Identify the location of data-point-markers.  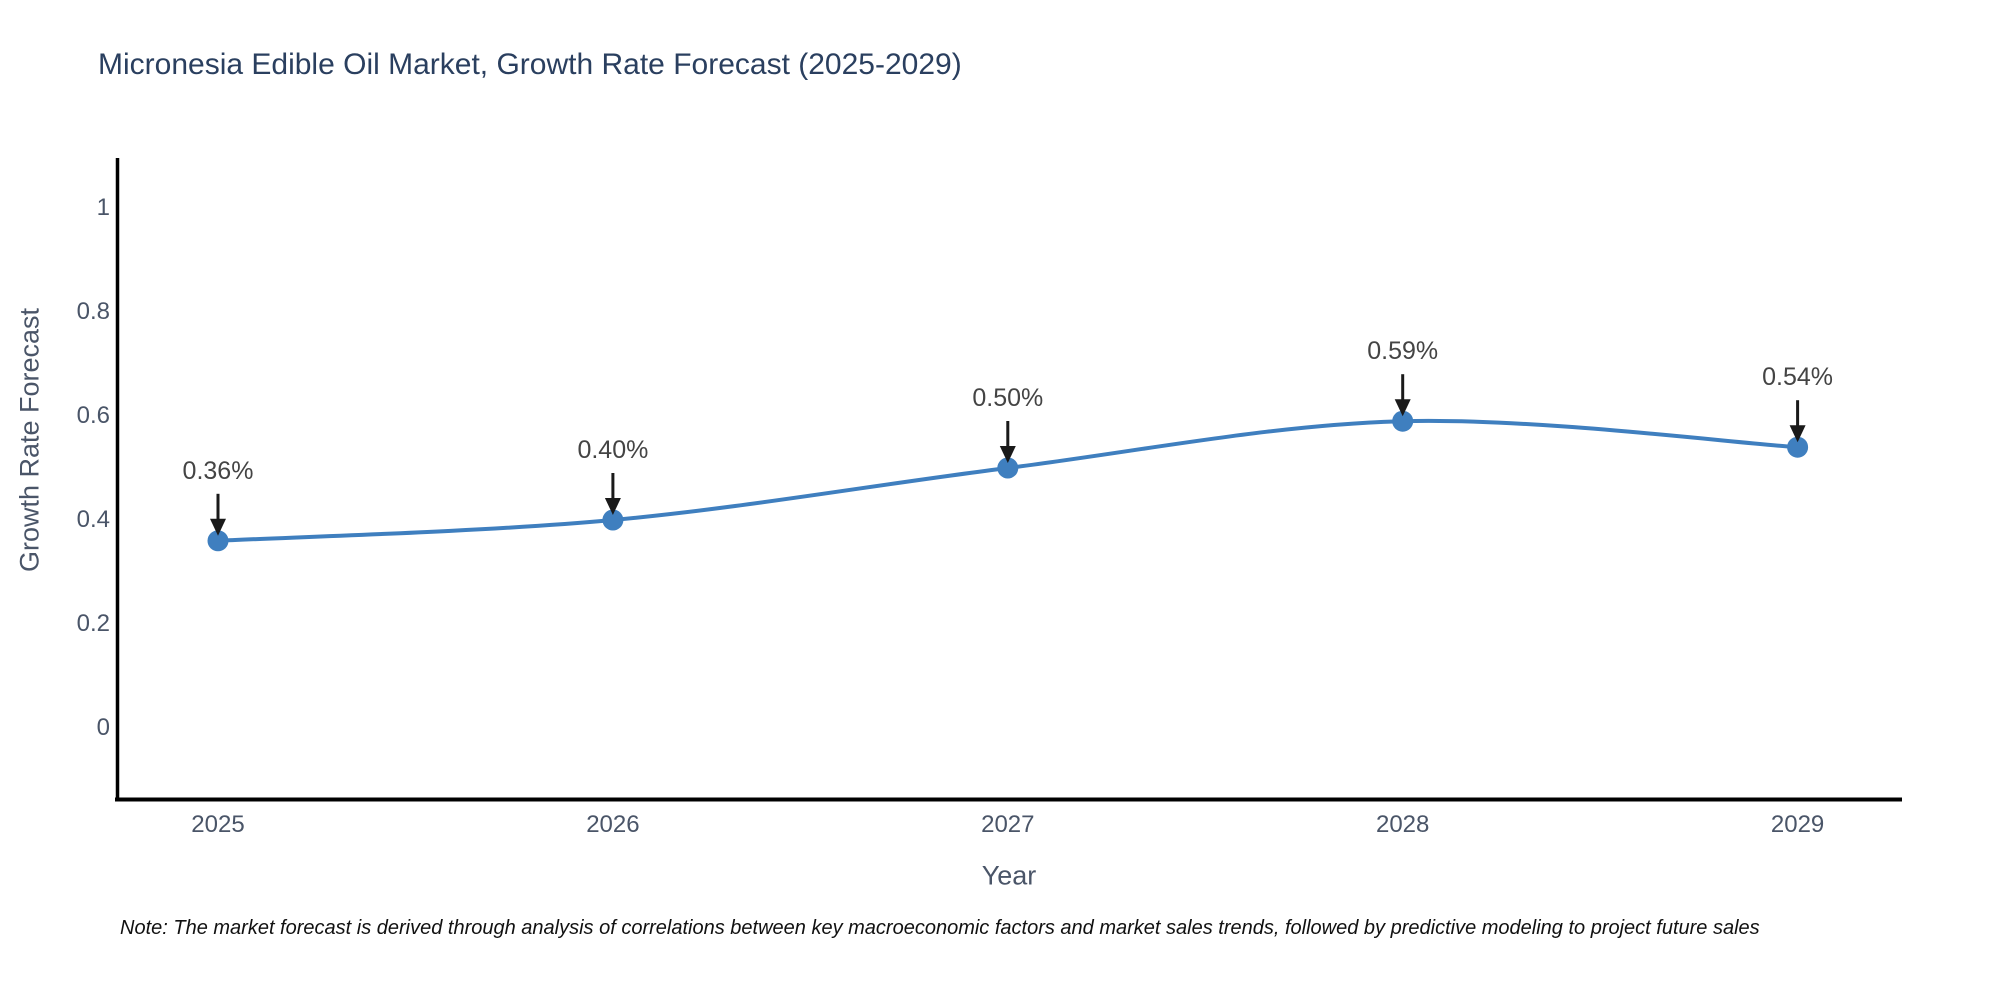
(1008, 481).